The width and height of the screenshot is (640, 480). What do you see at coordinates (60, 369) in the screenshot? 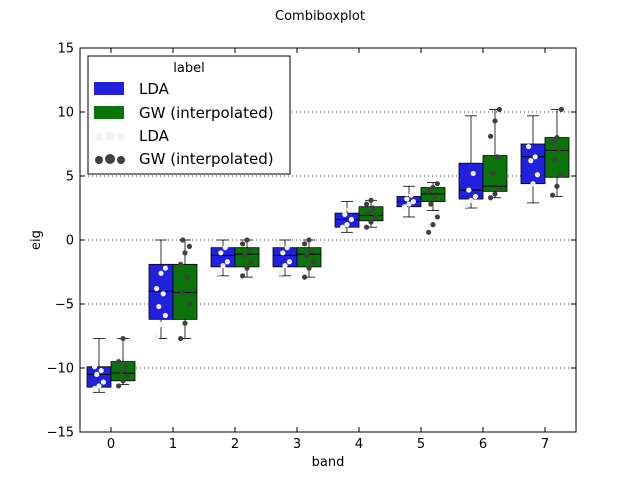
I see `y-tick-label: −10` at bounding box center [60, 369].